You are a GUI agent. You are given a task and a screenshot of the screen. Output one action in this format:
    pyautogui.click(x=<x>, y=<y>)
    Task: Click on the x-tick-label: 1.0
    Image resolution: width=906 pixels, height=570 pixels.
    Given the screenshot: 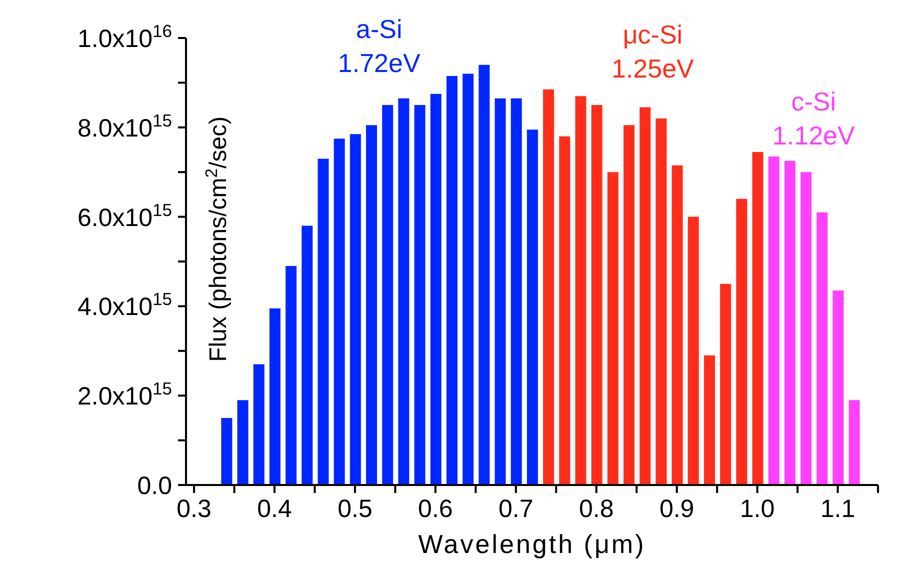 What is the action you would take?
    pyautogui.click(x=757, y=509)
    